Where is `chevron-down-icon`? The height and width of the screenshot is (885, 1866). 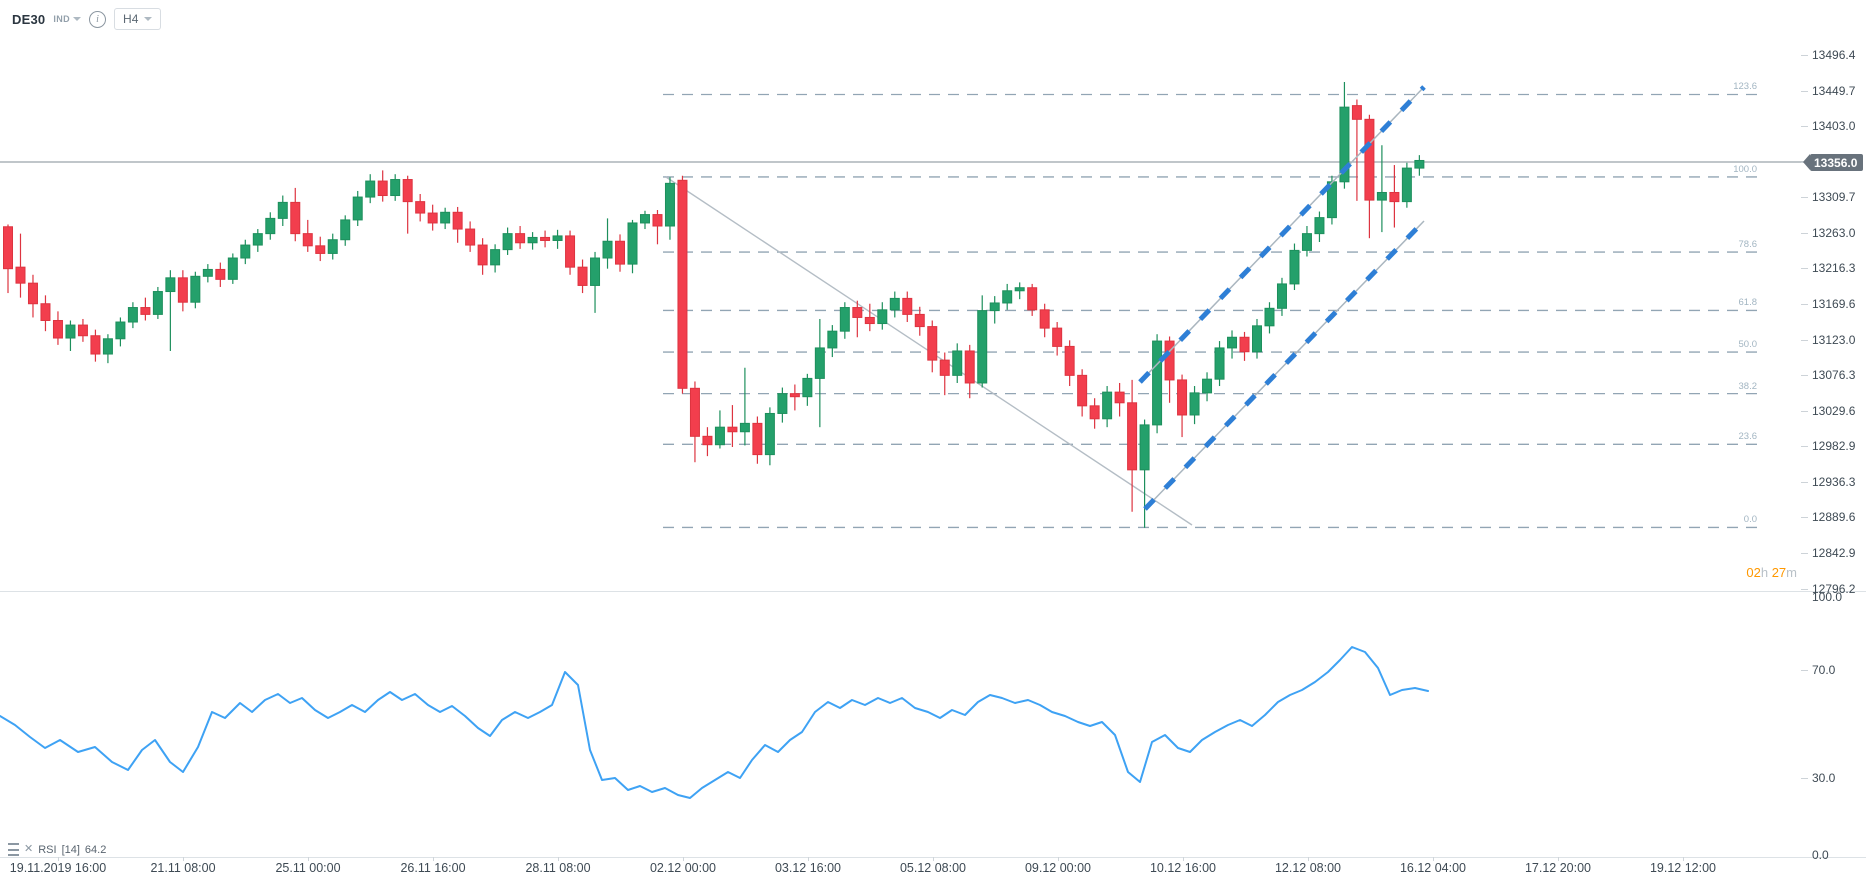
chevron-down-icon is located at coordinates (77, 19).